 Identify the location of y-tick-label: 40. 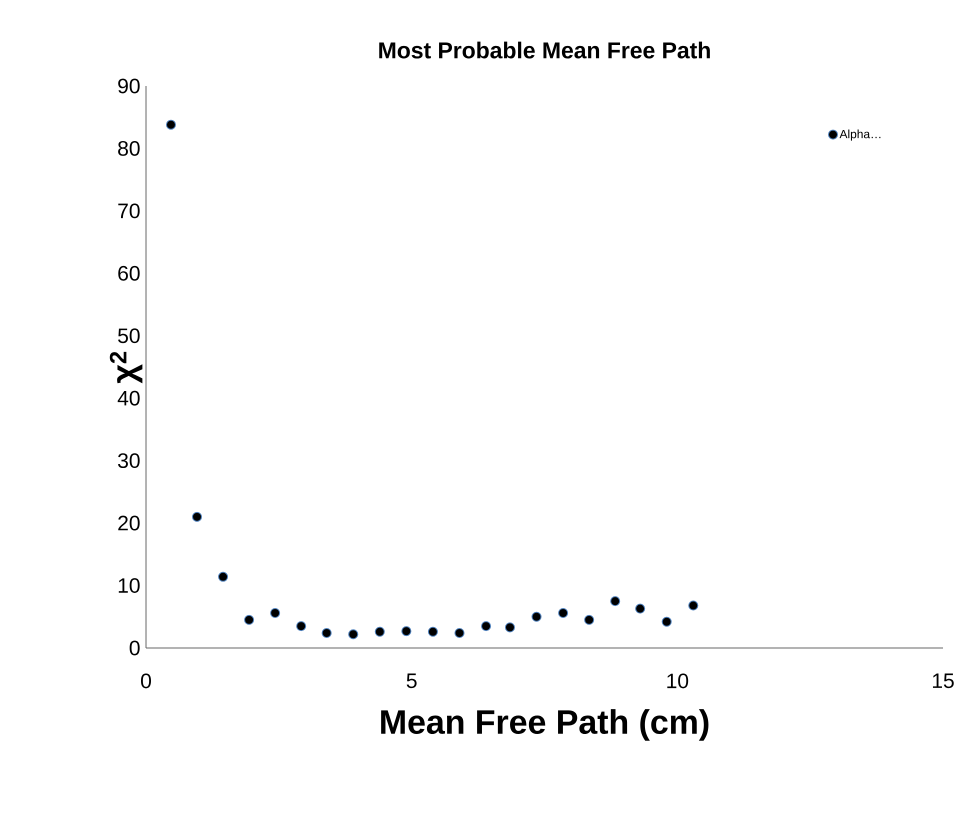
(129, 398).